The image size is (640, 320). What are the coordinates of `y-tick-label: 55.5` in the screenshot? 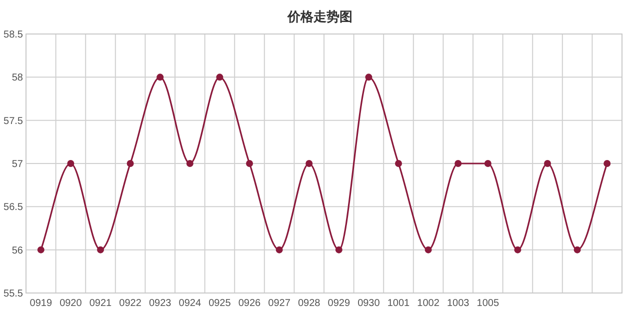 It's located at (14, 294).